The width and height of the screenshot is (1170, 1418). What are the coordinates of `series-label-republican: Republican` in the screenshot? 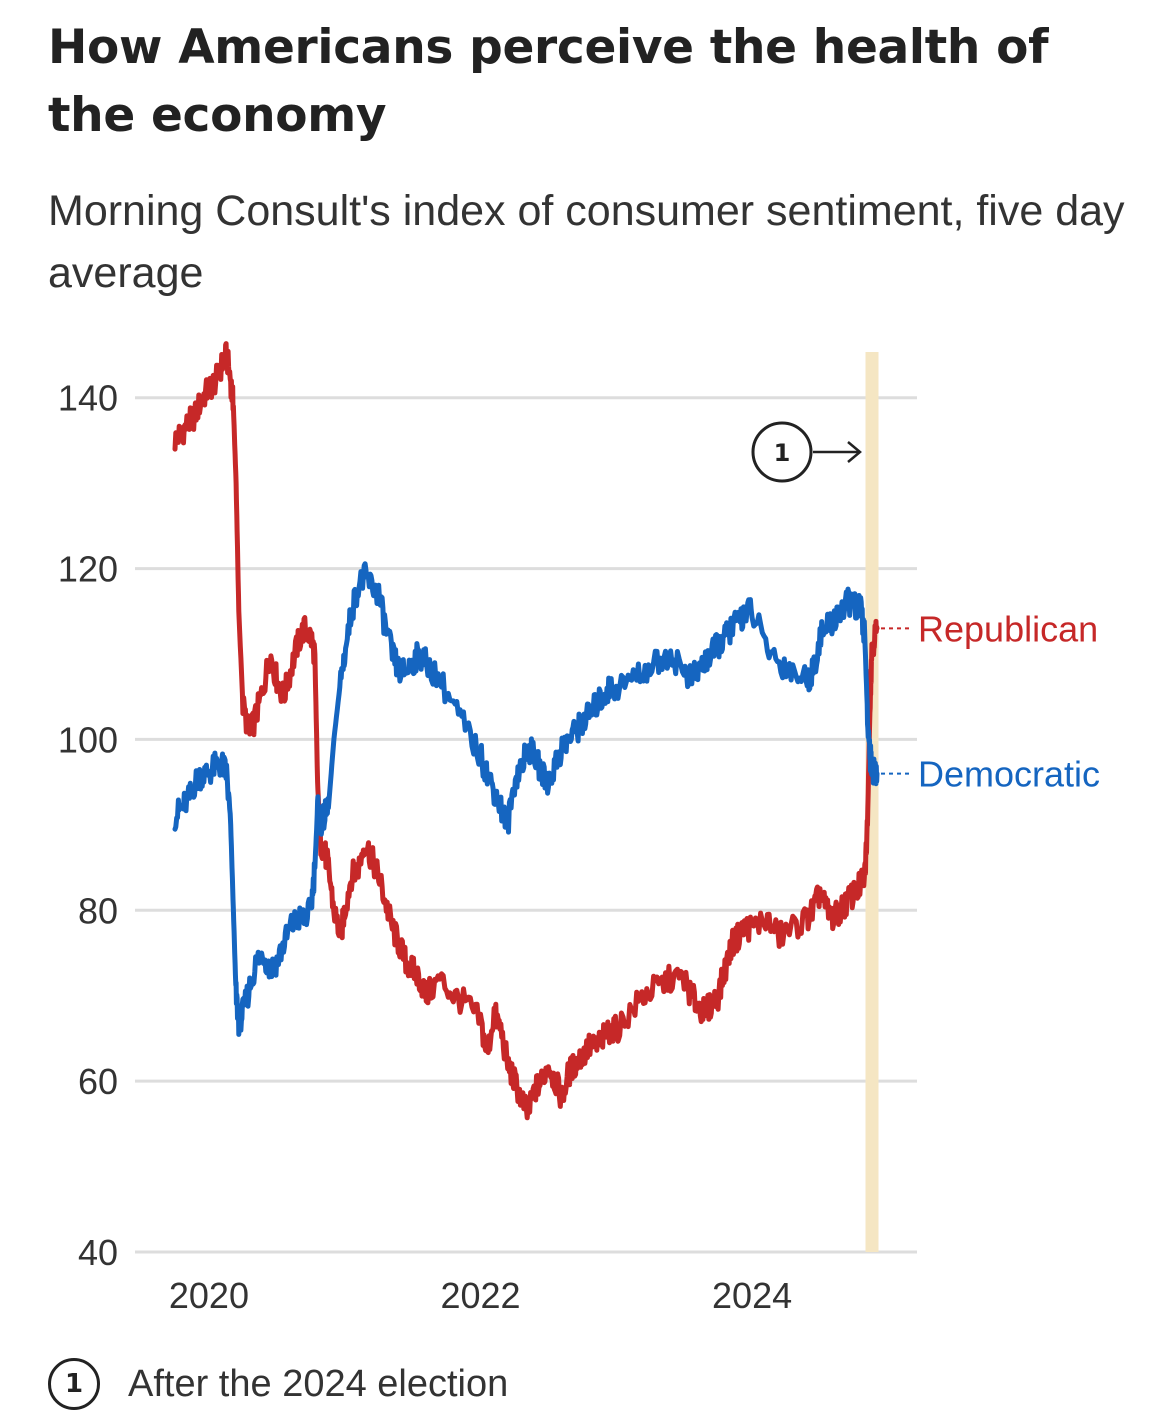 It's located at (1008, 628).